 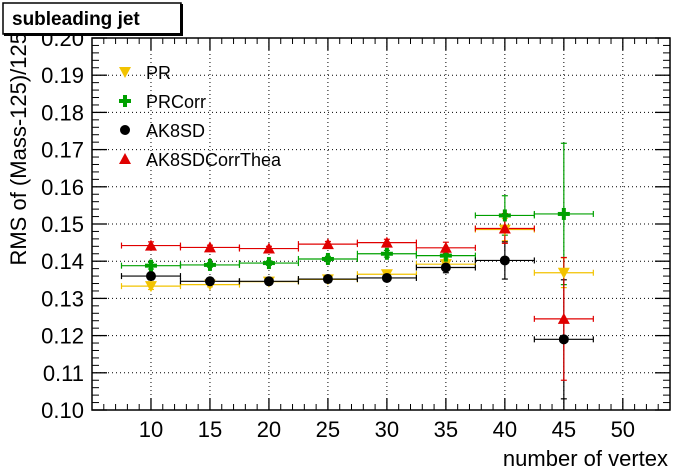 I want to click on x-tick-label: 35, so click(x=446, y=429).